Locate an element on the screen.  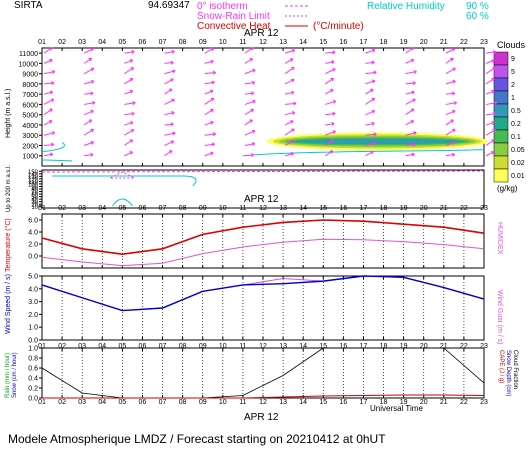
height-tick-label: 9000 is located at coordinates (30, 75).